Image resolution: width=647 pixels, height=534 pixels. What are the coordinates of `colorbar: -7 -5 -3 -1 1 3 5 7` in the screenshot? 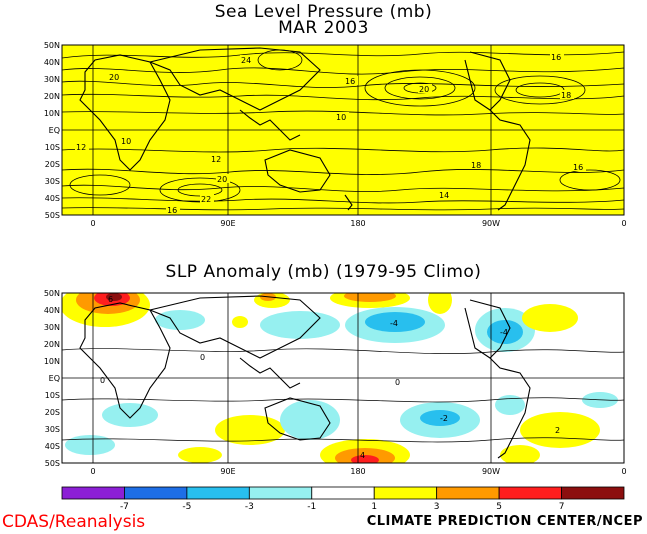 It's located at (343, 499).